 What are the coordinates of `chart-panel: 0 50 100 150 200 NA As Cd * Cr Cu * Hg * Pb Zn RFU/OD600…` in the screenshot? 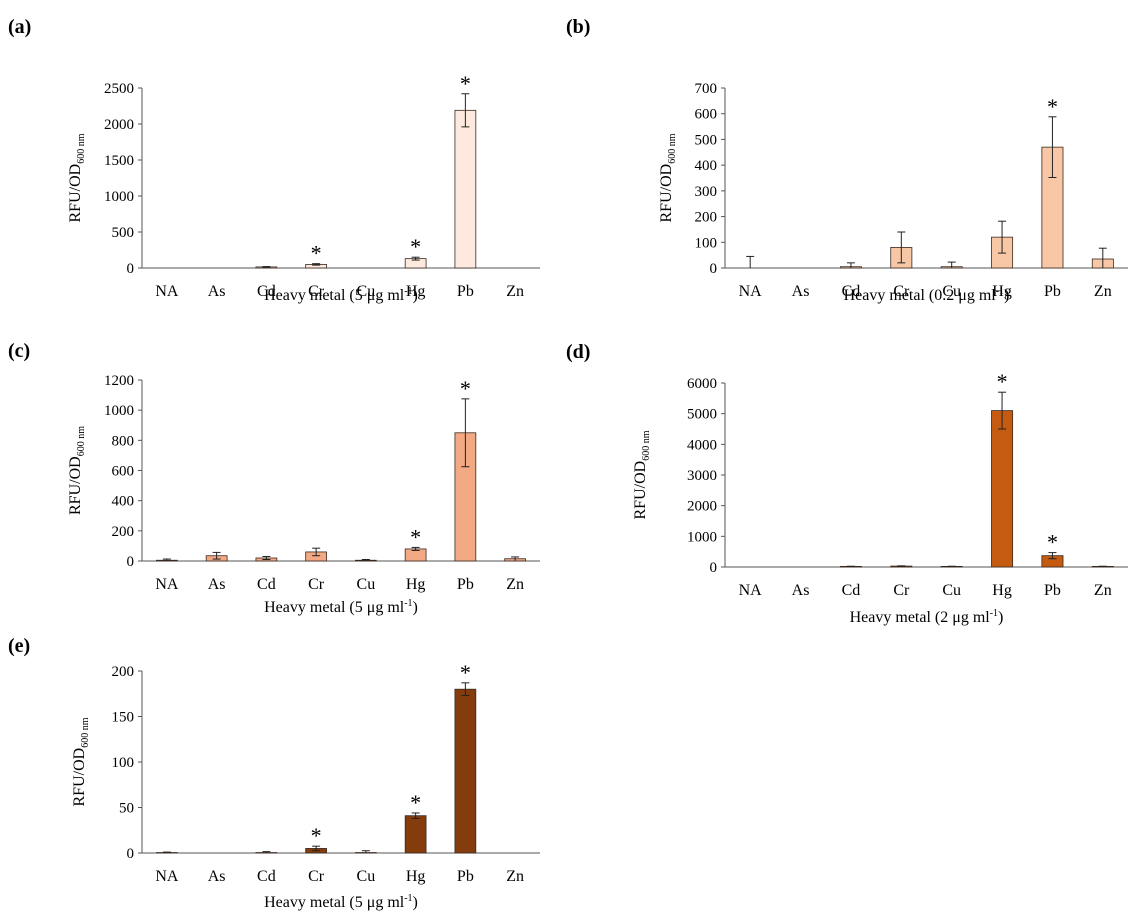 It's located at (305, 785).